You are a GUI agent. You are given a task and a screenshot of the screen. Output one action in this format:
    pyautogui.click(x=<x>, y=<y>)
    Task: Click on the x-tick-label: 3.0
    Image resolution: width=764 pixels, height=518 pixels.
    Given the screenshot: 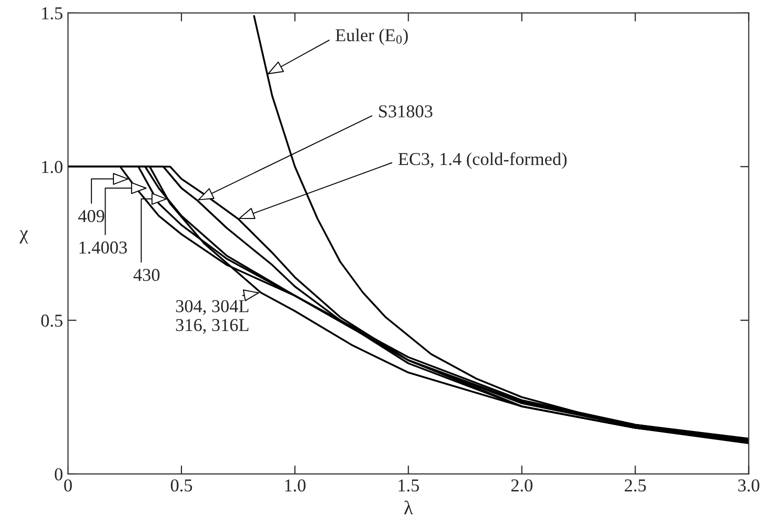 What is the action you would take?
    pyautogui.click(x=749, y=485)
    